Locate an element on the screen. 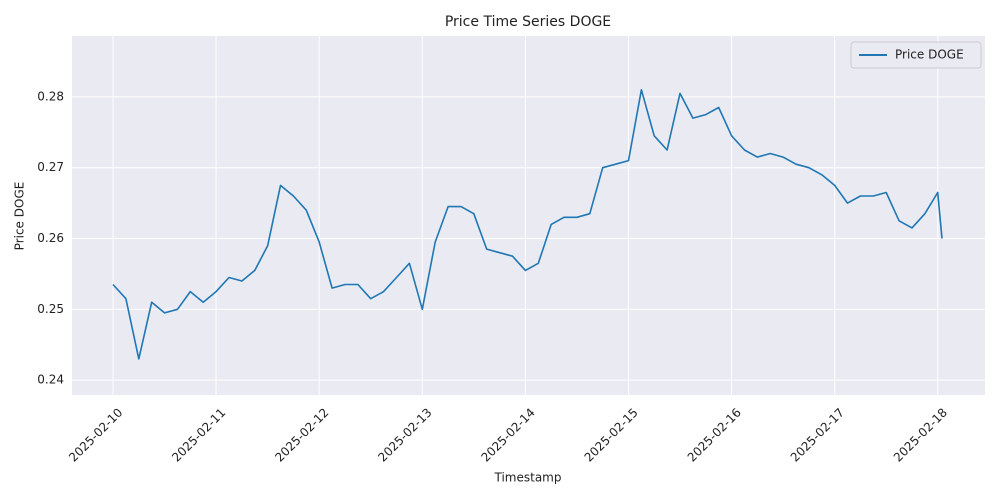 The width and height of the screenshot is (1000, 504). x-tick-label: 2025-02-13 is located at coordinates (404, 434).